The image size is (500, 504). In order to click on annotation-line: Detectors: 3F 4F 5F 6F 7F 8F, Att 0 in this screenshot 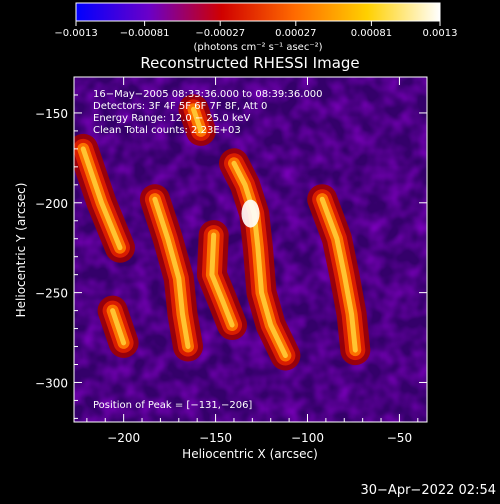, I will do `click(180, 106)`.